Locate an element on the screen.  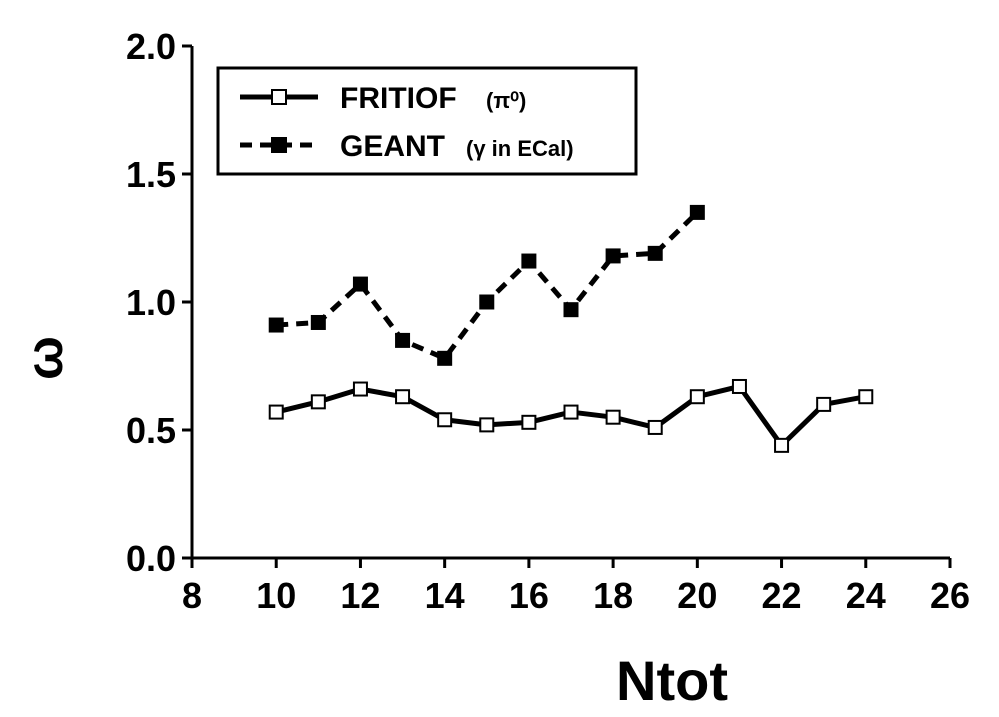
x-tick-label: 10 is located at coordinates (276, 595).